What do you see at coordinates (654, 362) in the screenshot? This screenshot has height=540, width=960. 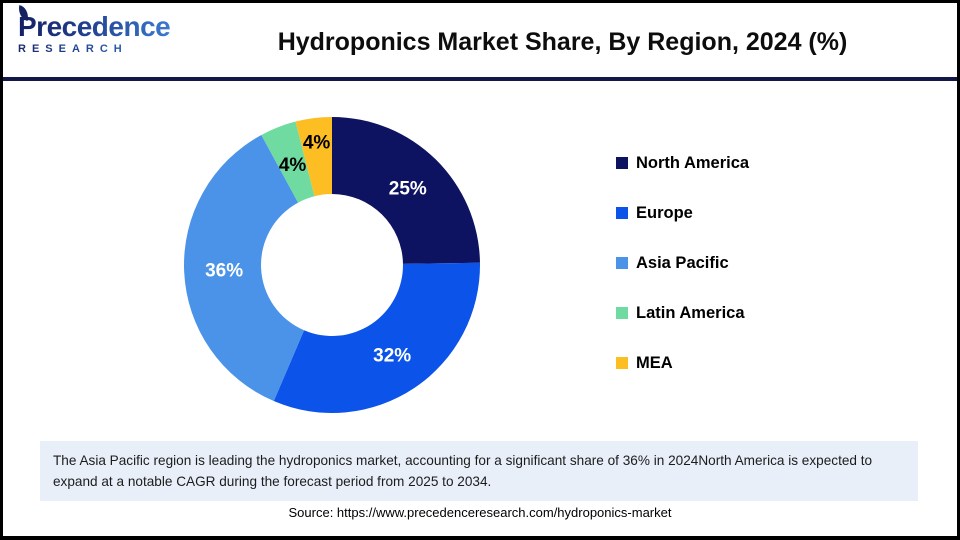 I see `legend-label: MEA` at bounding box center [654, 362].